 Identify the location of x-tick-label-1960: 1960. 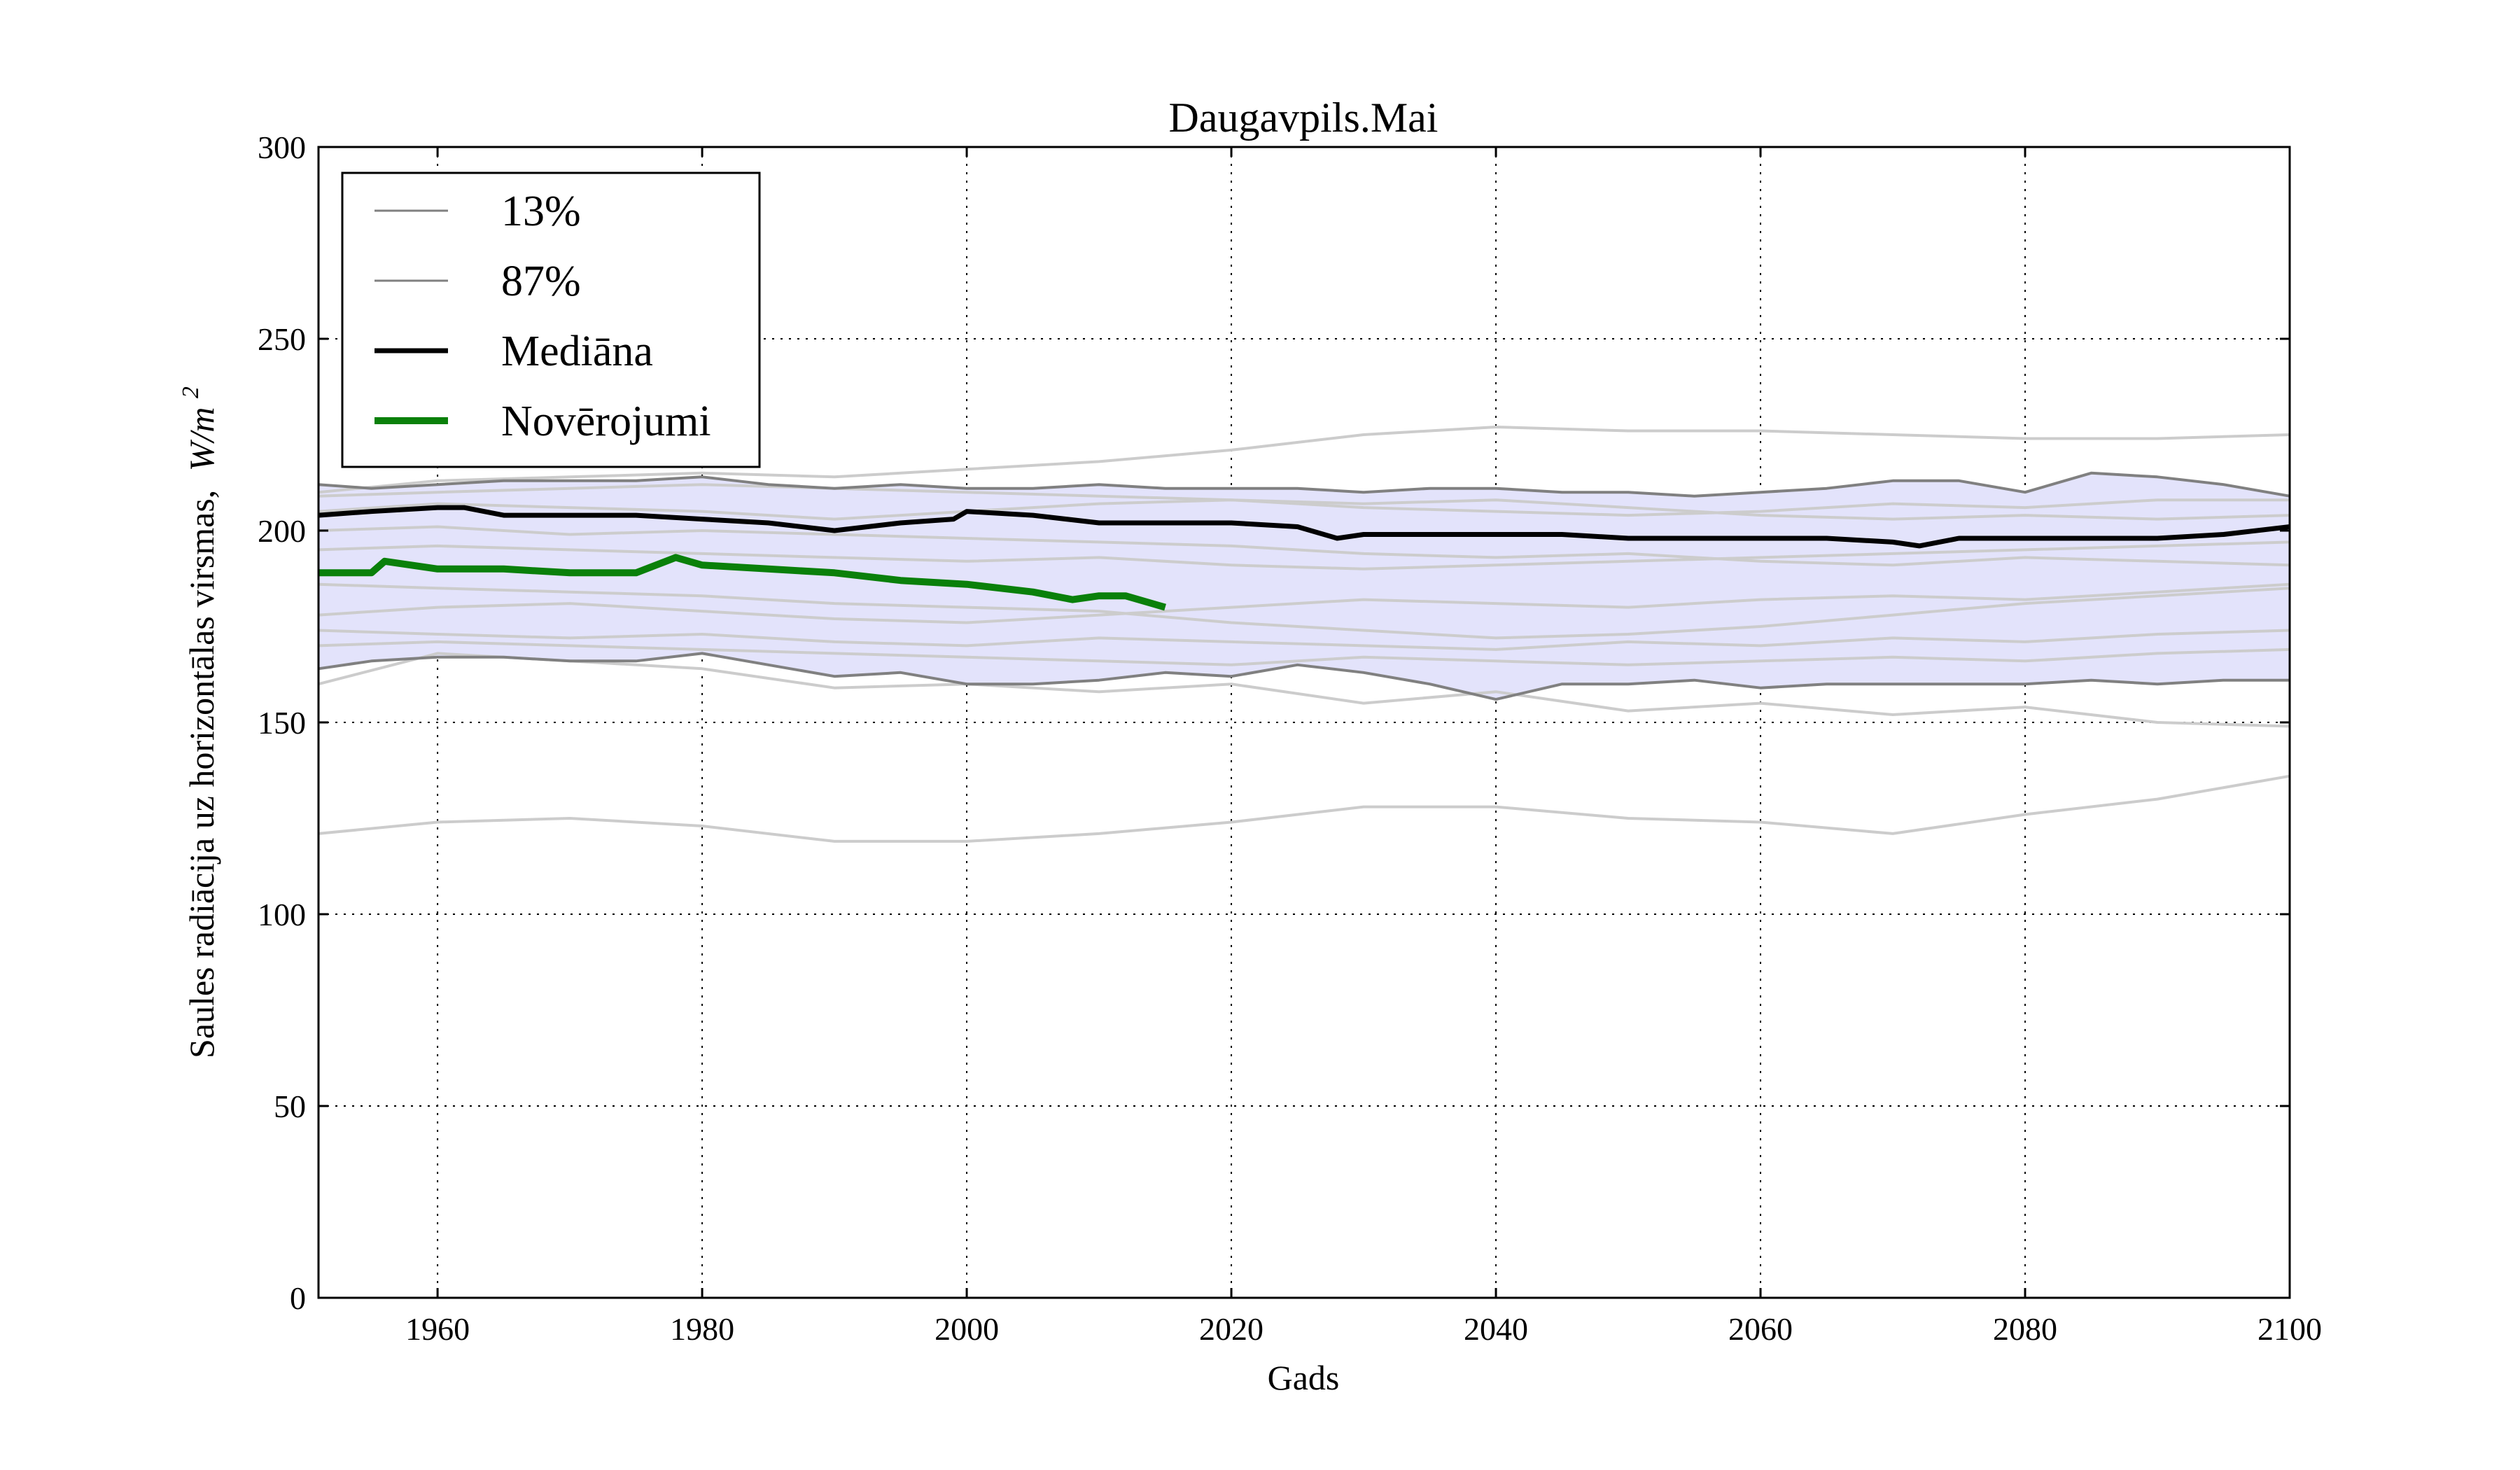
(437, 1329).